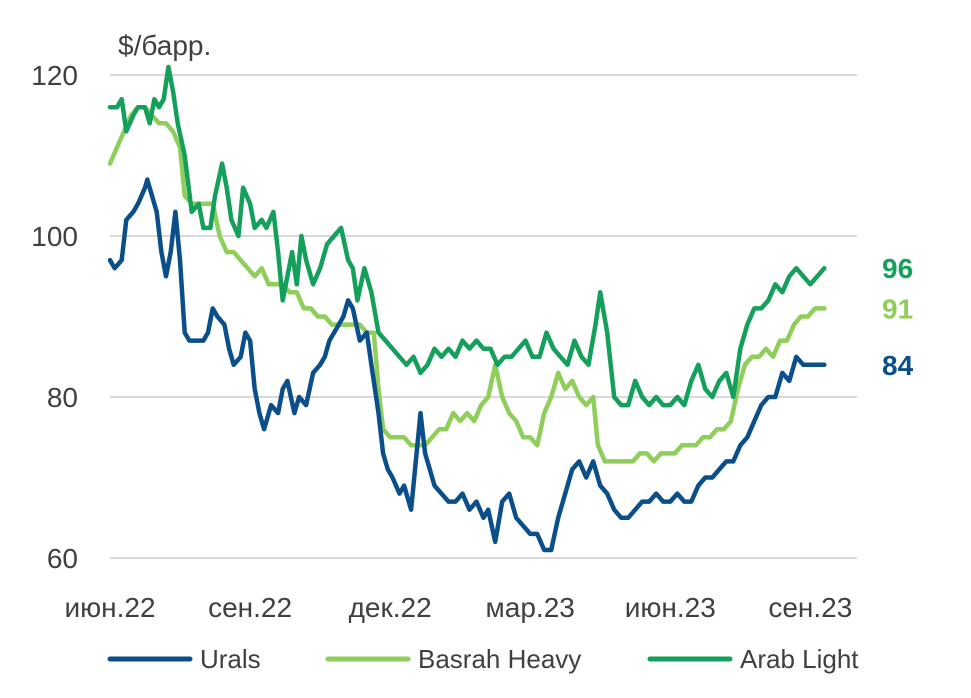 This screenshot has width=971, height=698. Describe the element at coordinates (54, 75) in the screenshot. I see `y-tick-label: 120` at that location.